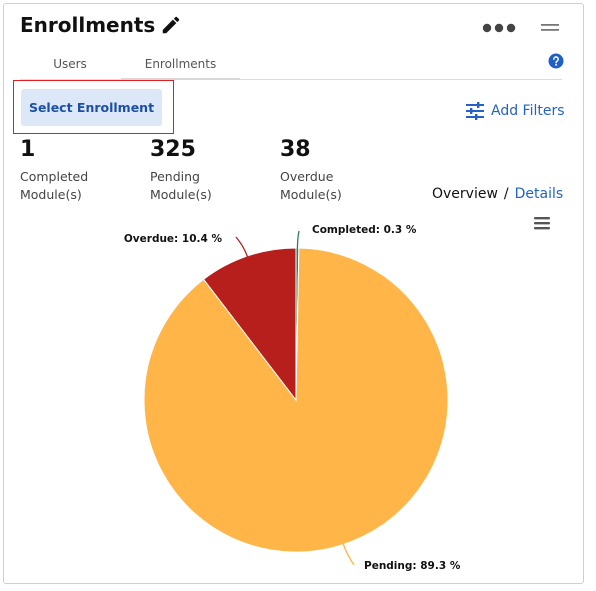  I want to click on drag-handle-icon, so click(550, 27).